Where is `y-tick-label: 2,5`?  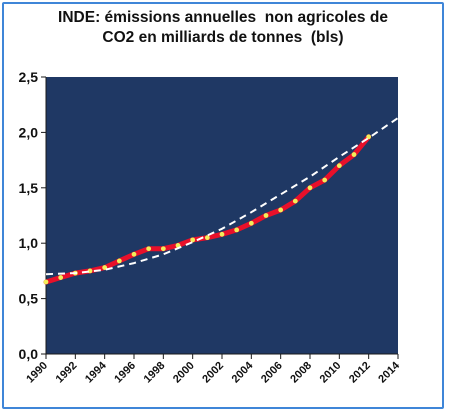
y-tick-label: 2,5 is located at coordinates (29, 77).